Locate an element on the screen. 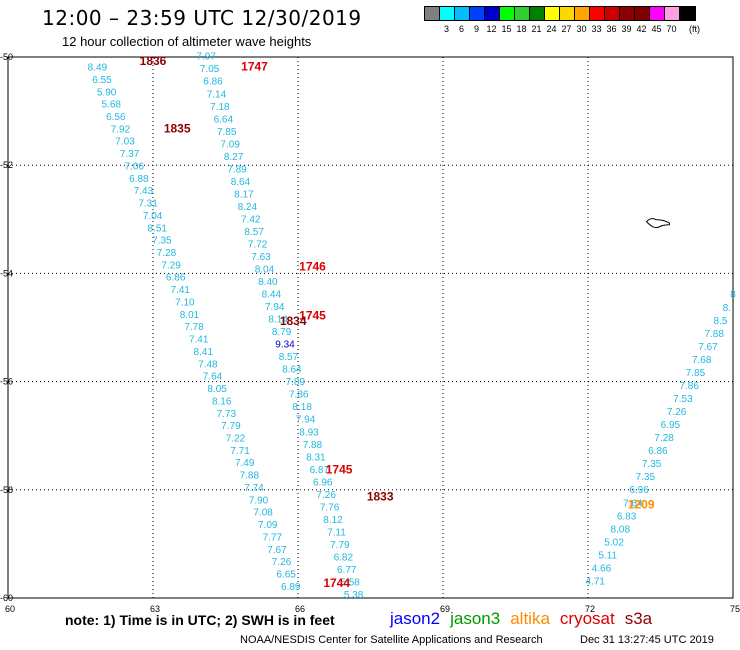 The height and width of the screenshot is (650, 740). swh-value: 7.88 is located at coordinates (250, 476).